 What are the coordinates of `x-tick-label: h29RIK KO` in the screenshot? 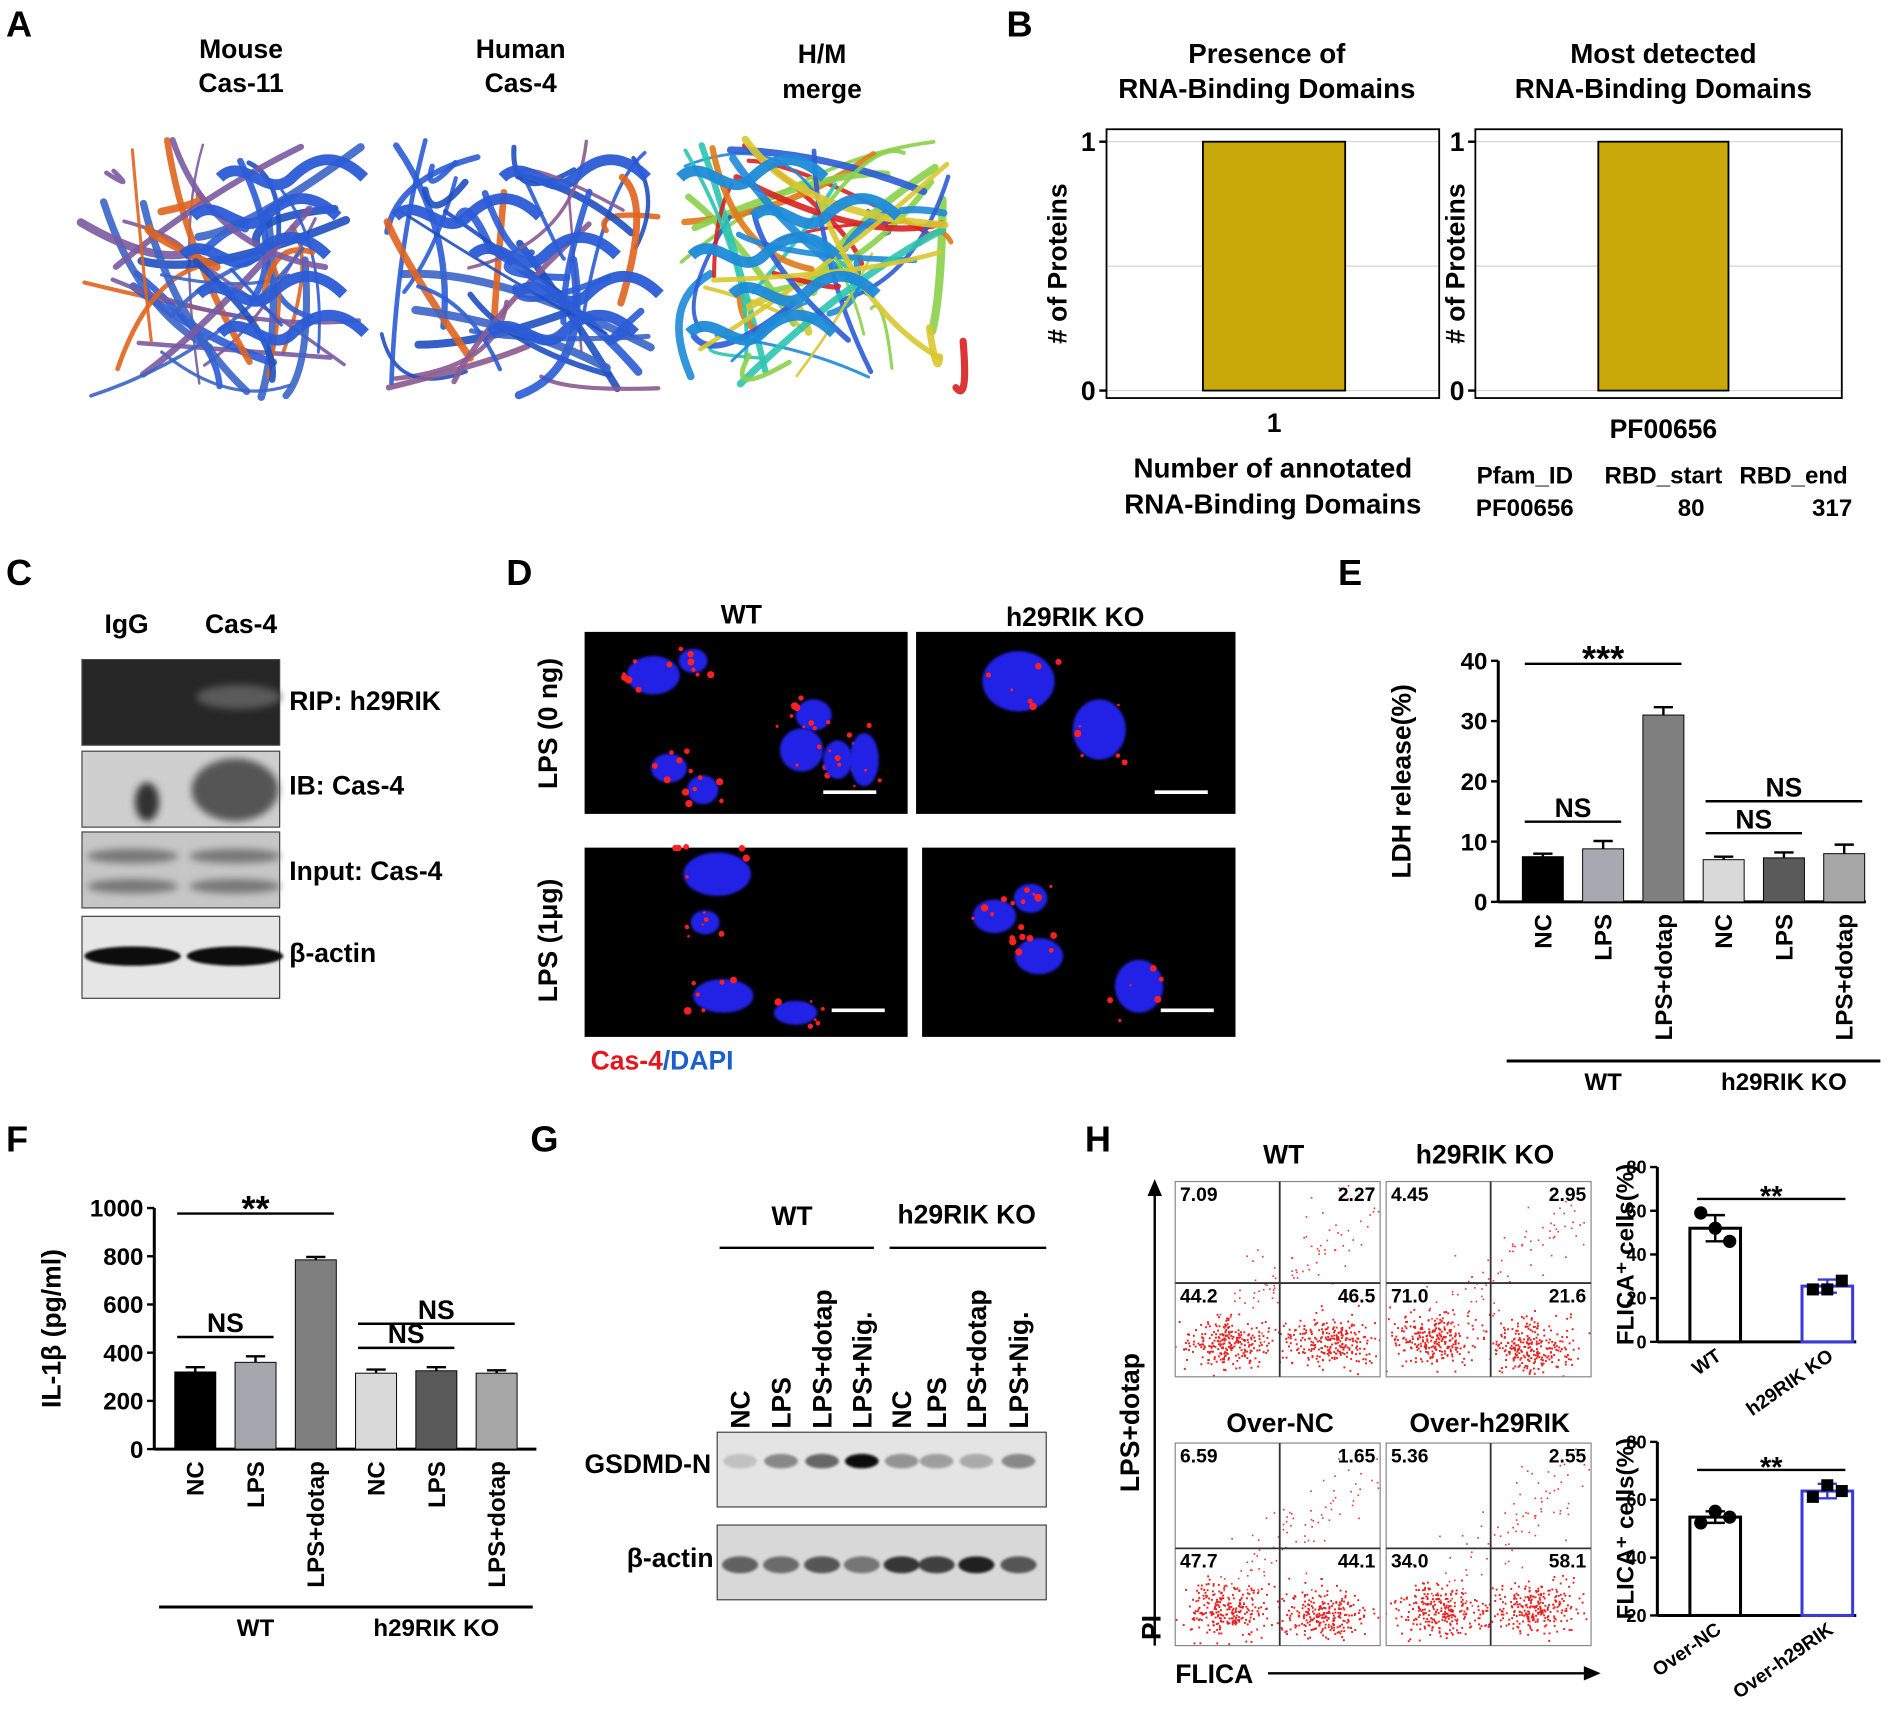 It's located at (1790, 1383).